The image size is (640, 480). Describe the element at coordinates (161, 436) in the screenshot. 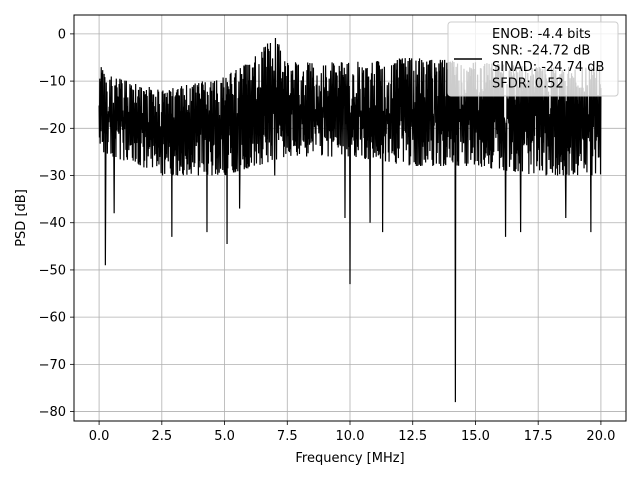

I see `x-tick-label: 2.5` at that location.